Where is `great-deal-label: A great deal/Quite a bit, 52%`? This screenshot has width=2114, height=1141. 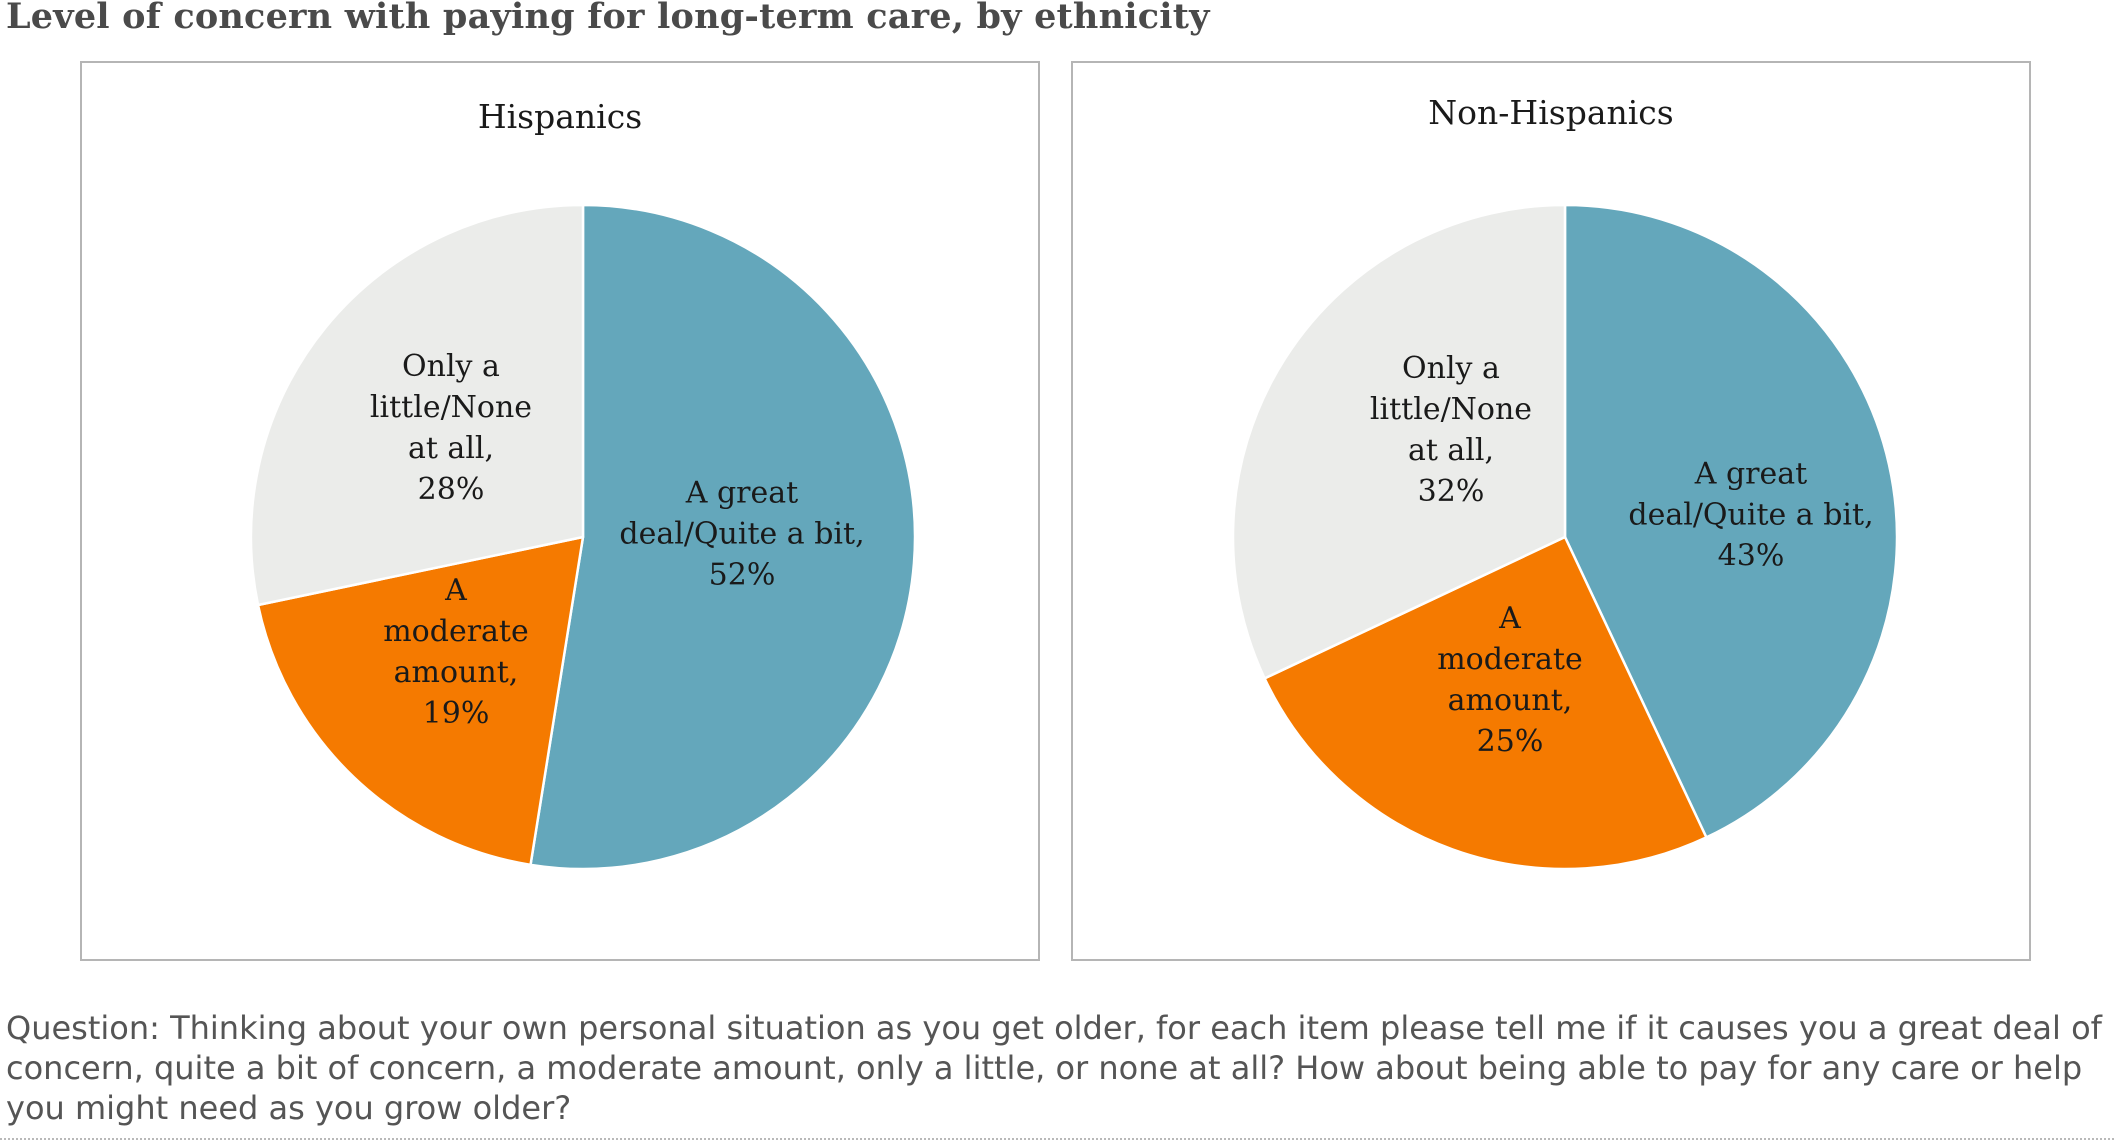
great-deal-label: A great deal/Quite a bit, 52% is located at coordinates (741, 534).